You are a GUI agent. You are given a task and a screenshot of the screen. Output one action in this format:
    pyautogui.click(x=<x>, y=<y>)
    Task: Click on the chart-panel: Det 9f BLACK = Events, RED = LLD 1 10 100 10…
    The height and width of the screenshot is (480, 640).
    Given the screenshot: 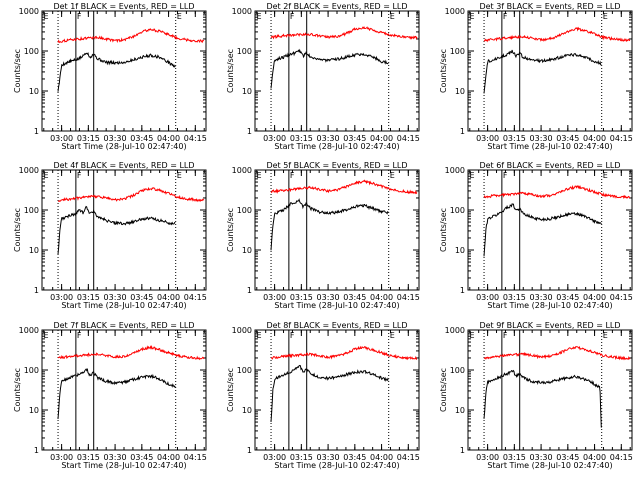 What is the action you would take?
    pyautogui.click(x=536, y=395)
    